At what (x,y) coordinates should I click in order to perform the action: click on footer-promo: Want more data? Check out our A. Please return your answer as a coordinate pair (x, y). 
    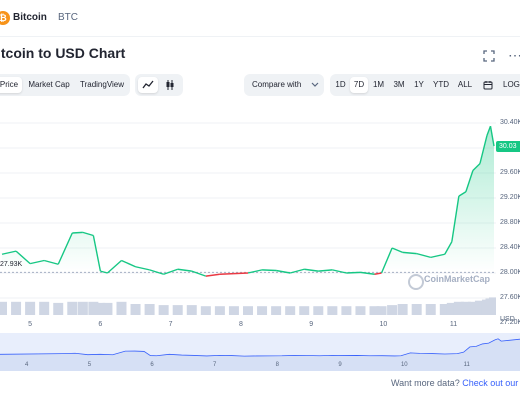
    Looking at the image, I should click on (455, 383).